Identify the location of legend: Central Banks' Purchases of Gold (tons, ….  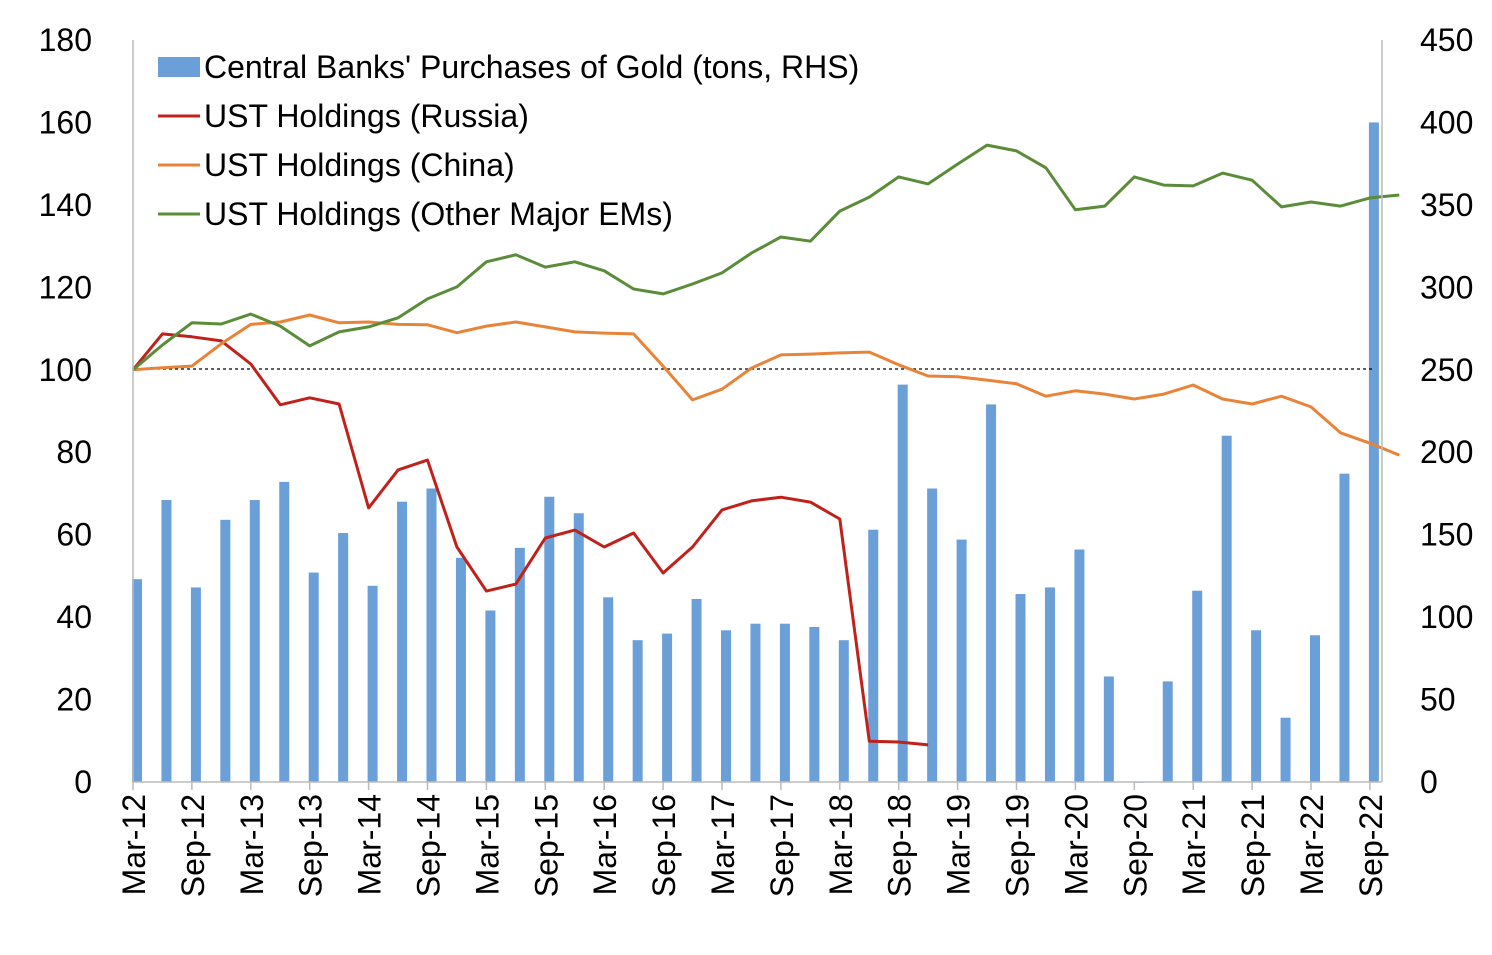
(508, 140).